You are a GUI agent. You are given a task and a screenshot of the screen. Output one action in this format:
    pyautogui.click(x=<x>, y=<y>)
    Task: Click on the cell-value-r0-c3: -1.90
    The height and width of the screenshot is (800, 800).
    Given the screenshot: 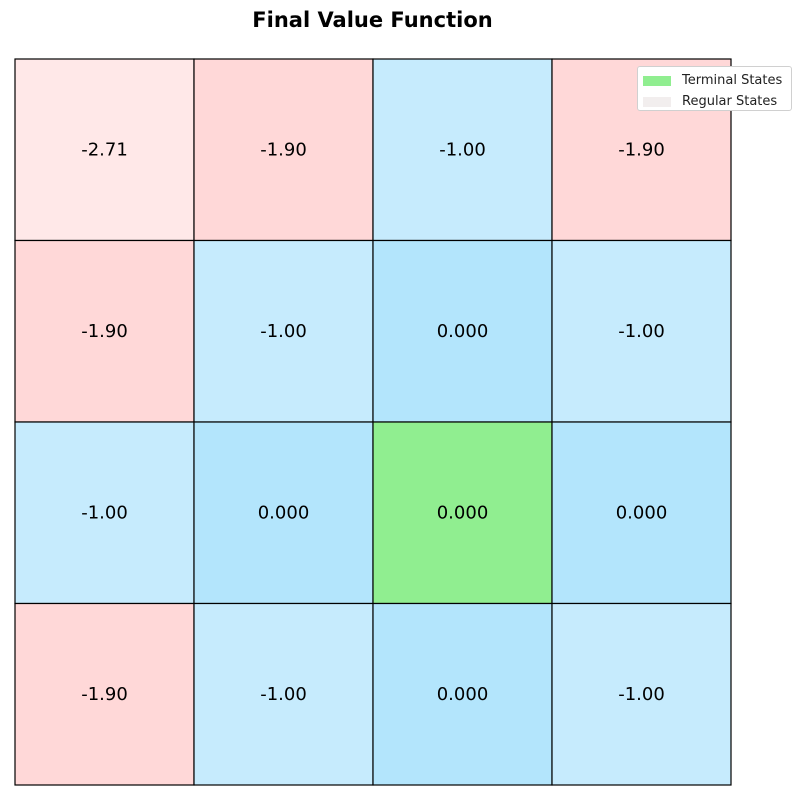 What is the action you would take?
    pyautogui.click(x=641, y=149)
    